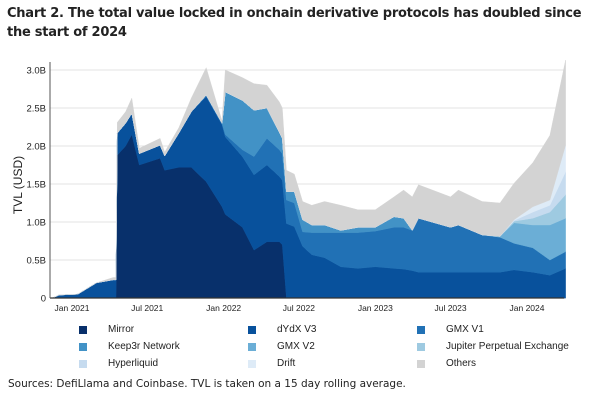 This screenshot has width=600, height=403. I want to click on y-tick-label: 0, so click(43, 299).